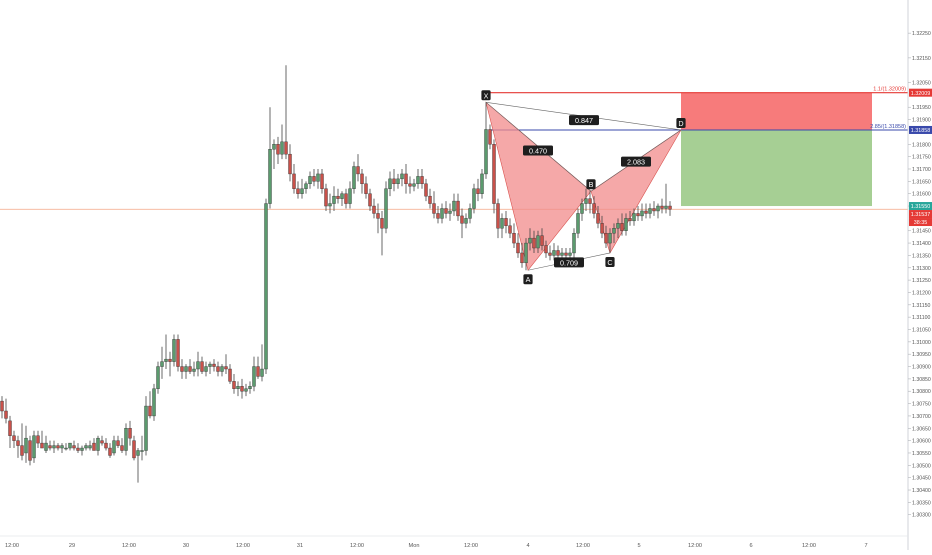 This screenshot has height=555, width=932. Describe the element at coordinates (921, 343) in the screenshot. I see `price-tick-label: 1.31000` at that location.